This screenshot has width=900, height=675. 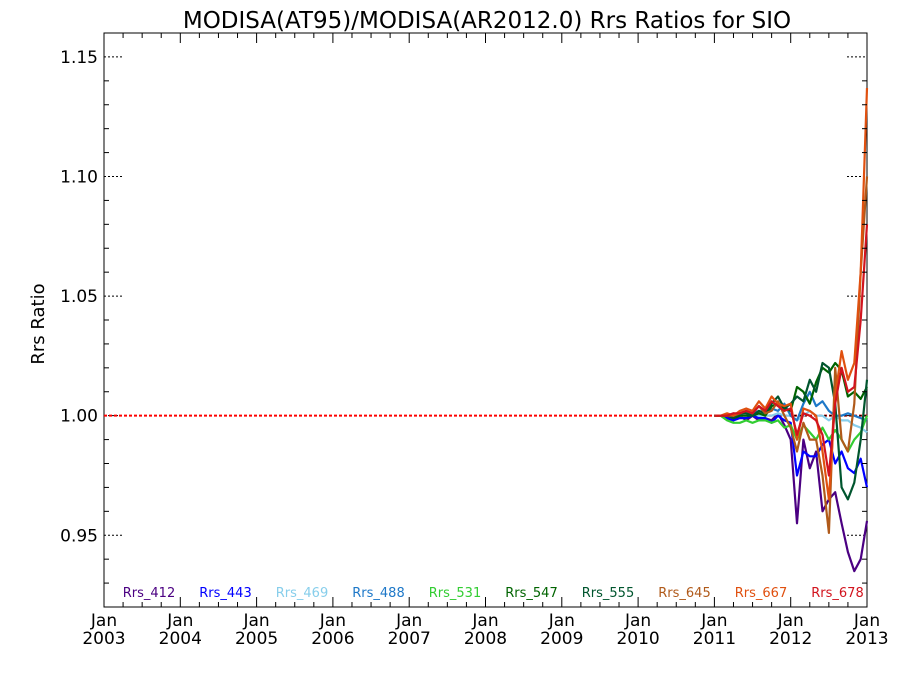 I want to click on legend-entry: Rrs_667, so click(x=761, y=593).